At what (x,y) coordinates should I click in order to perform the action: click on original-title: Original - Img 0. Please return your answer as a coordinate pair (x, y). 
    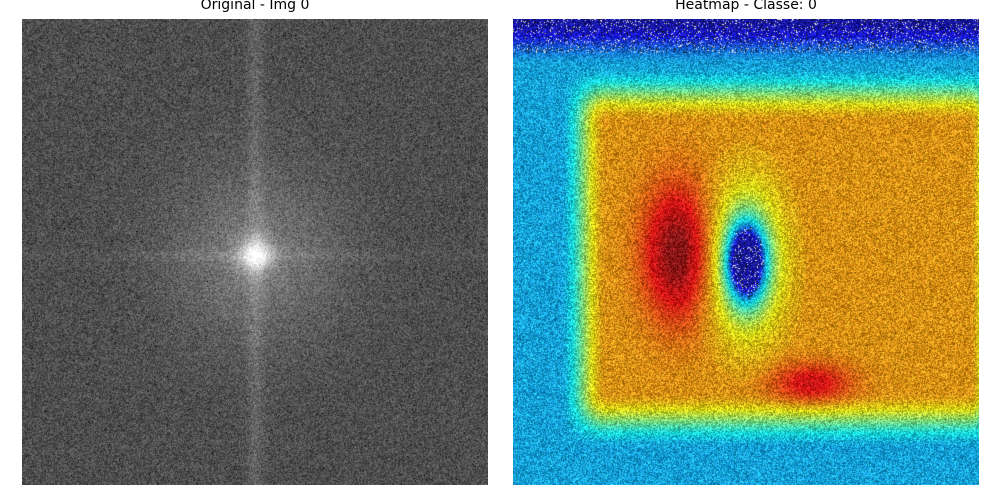
    Looking at the image, I should click on (255, 6).